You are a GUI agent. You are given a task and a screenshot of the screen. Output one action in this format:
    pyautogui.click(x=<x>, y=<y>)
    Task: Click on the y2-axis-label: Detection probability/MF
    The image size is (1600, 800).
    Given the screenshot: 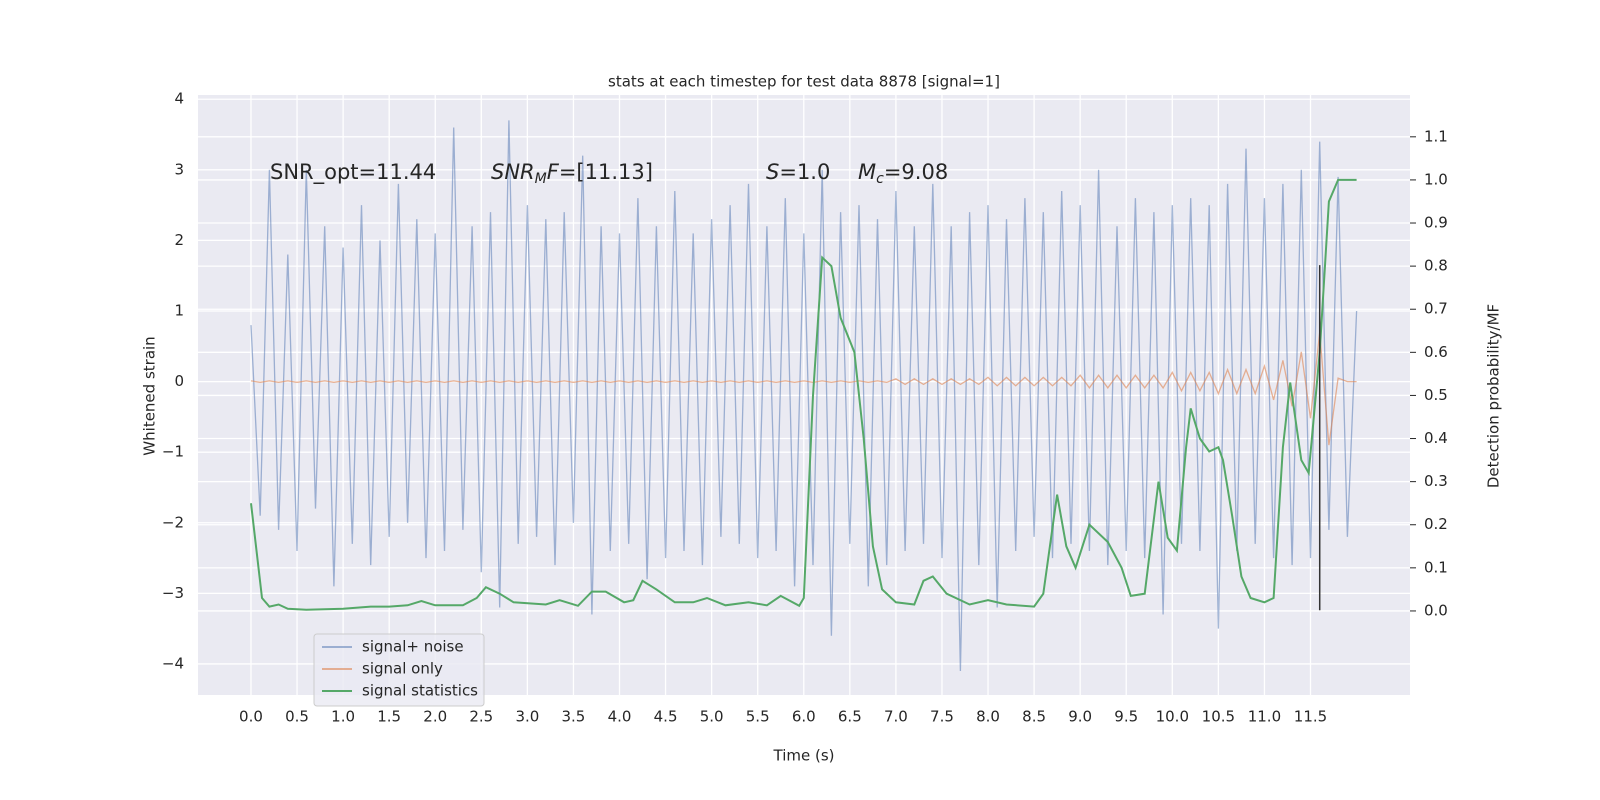 What is the action you would take?
    pyautogui.click(x=1494, y=396)
    